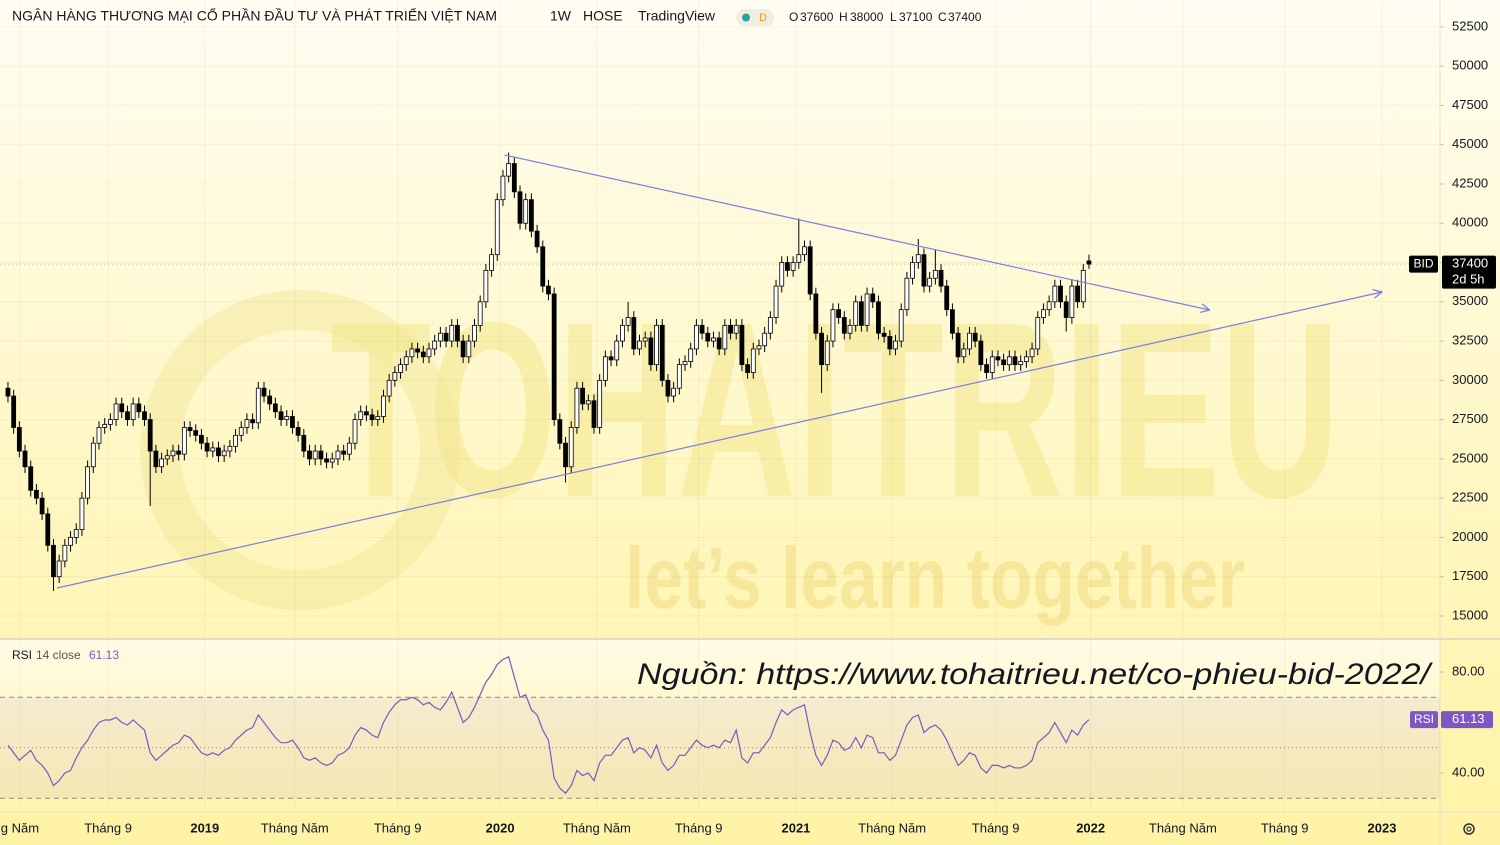 The height and width of the screenshot is (845, 1500). What do you see at coordinates (204, 827) in the screenshot?
I see `x-tick-label: 2019` at bounding box center [204, 827].